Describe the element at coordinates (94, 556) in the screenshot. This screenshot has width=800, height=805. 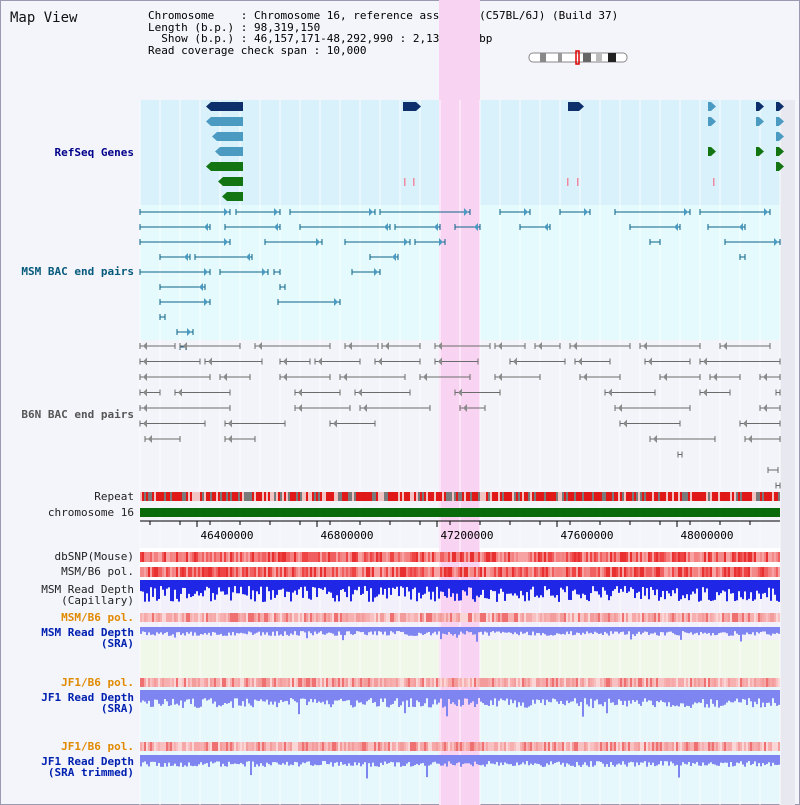
I see `track-label-dbsnp: dbSNP(Mouse)` at that location.